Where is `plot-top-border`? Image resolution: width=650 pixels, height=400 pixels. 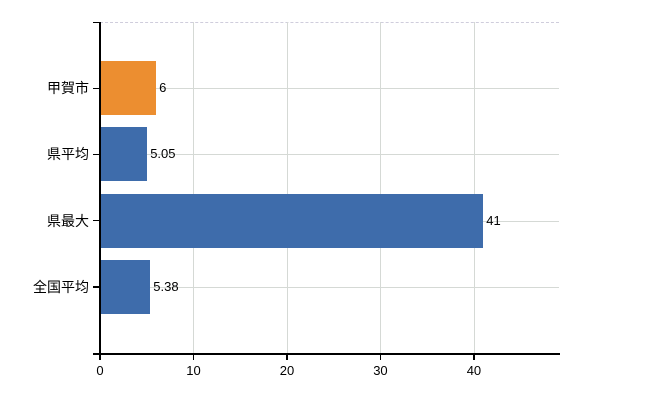
plot-top-border is located at coordinates (329, 22).